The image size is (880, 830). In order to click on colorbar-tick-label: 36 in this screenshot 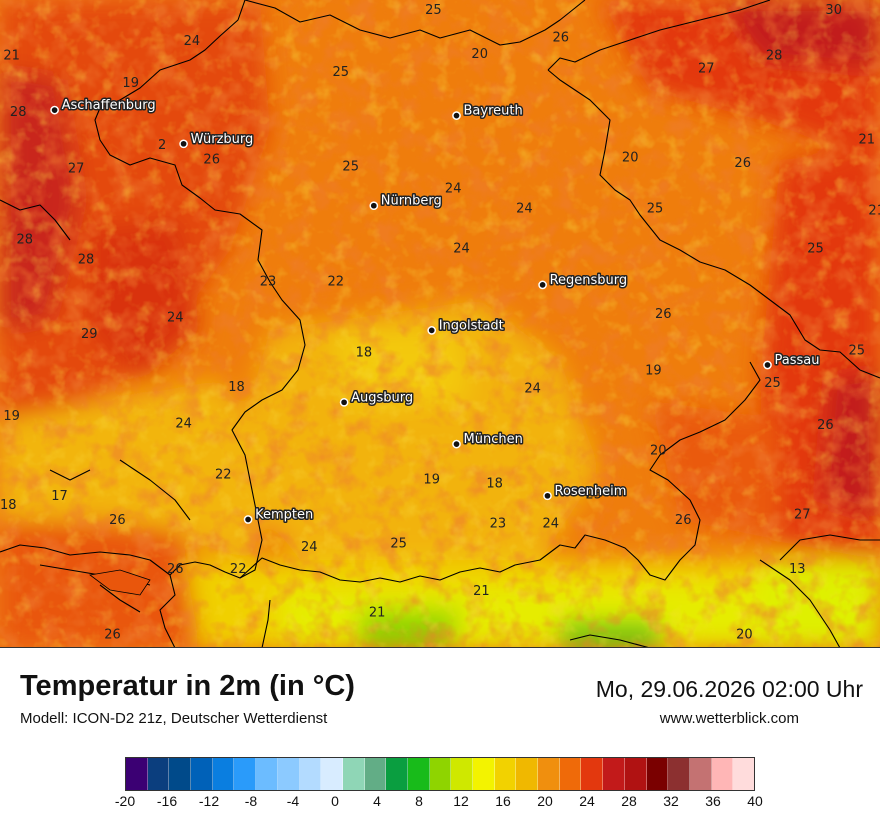, I will do `click(713, 801)`.